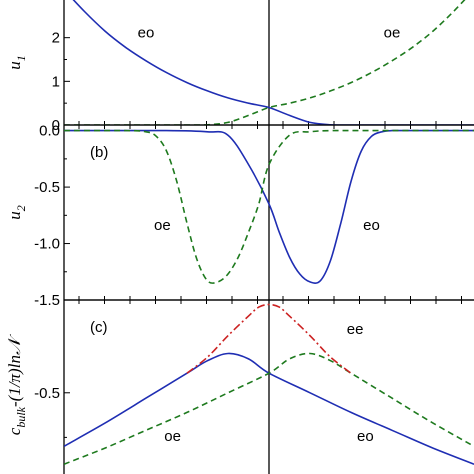 The image size is (474, 474). What do you see at coordinates (47, 300) in the screenshot?
I see `y-tick-label: -1.5` at bounding box center [47, 300].